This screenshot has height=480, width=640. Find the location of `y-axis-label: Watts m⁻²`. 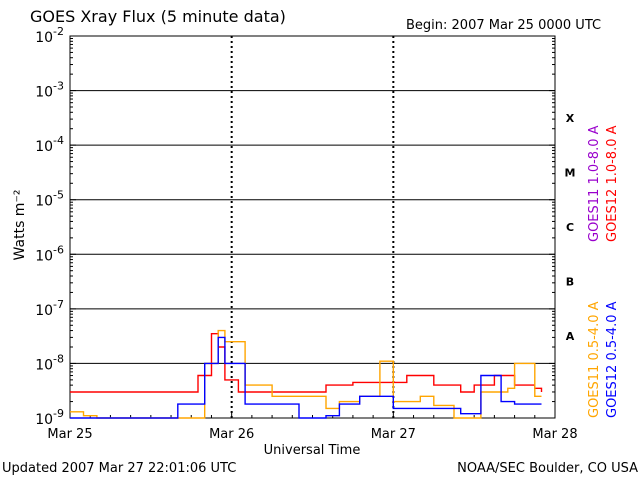

y-axis-label: Watts m⁻² is located at coordinates (20, 225).